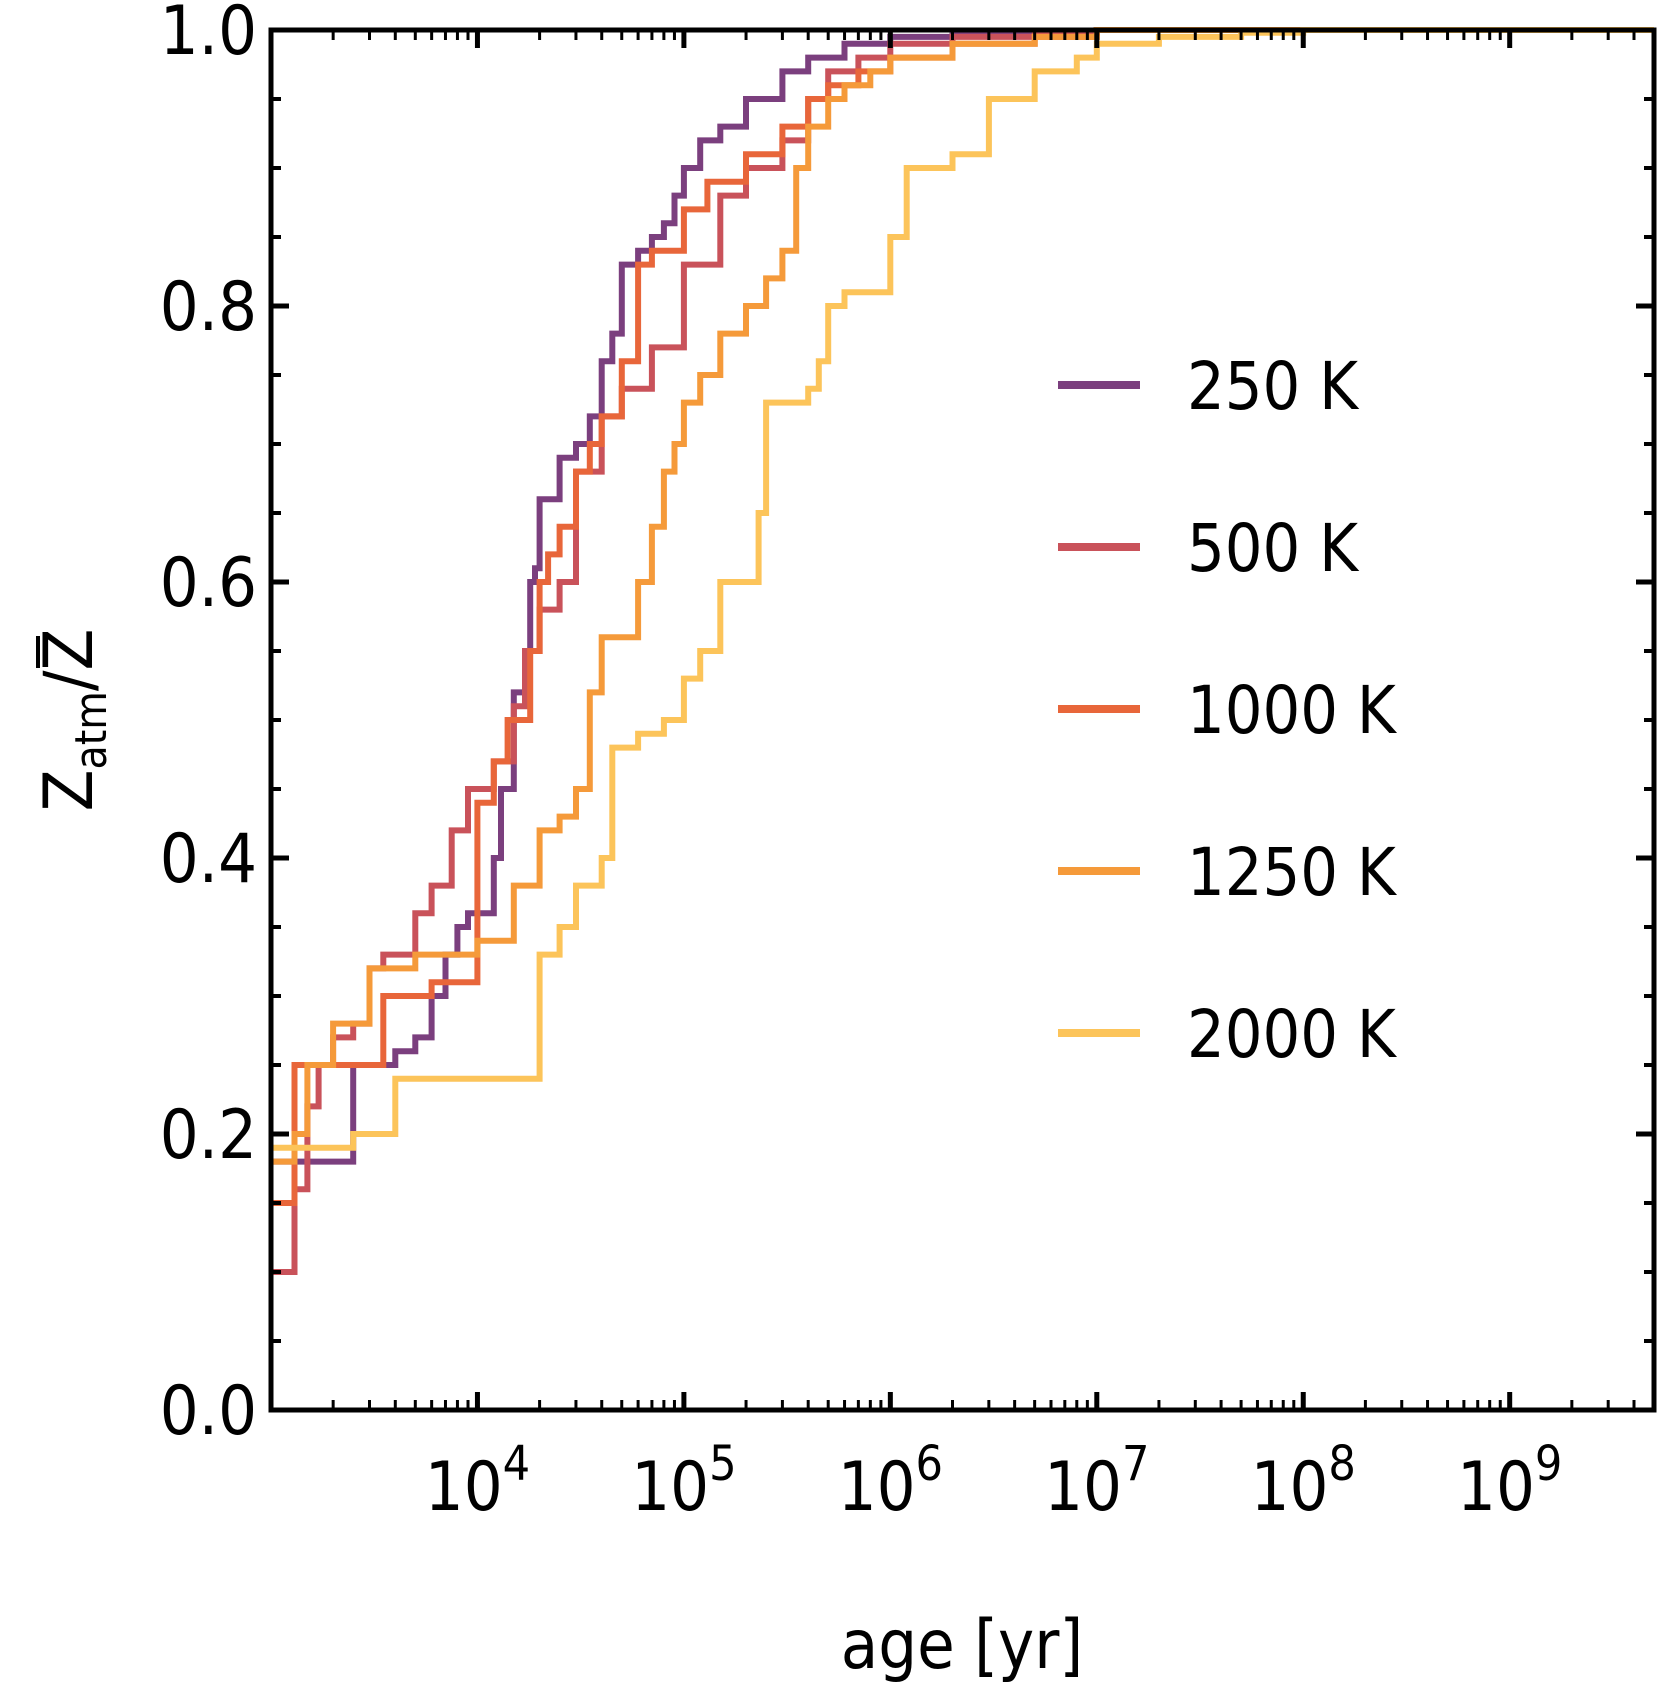  What do you see at coordinates (962, 1645) in the screenshot?
I see `x-axis-label: age [yr]` at bounding box center [962, 1645].